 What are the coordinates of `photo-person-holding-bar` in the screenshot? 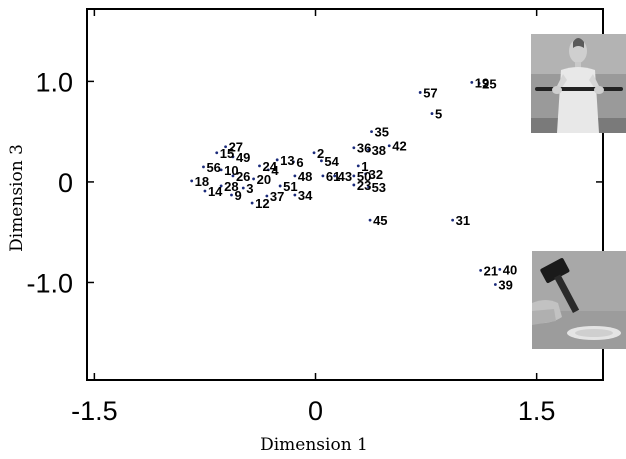 It's located at (578, 83).